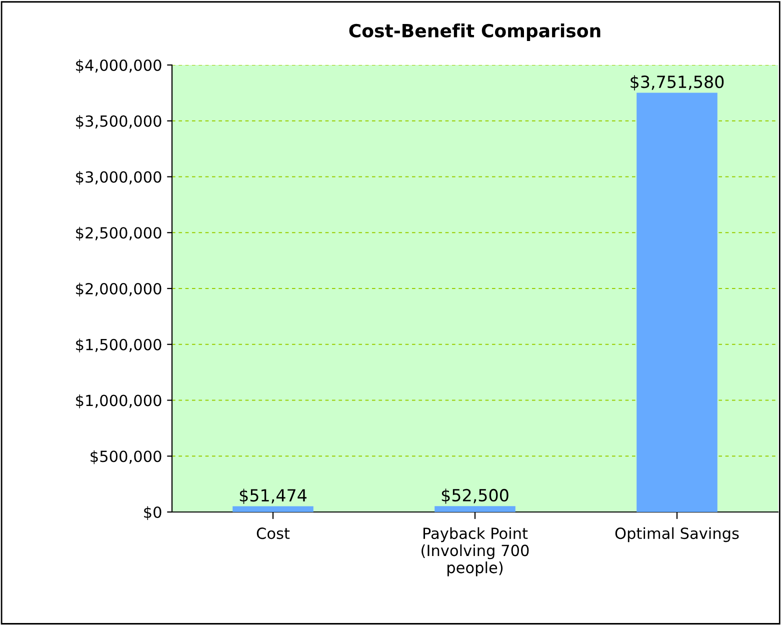  I want to click on y-tick-label: $2,000,000, so click(119, 289).